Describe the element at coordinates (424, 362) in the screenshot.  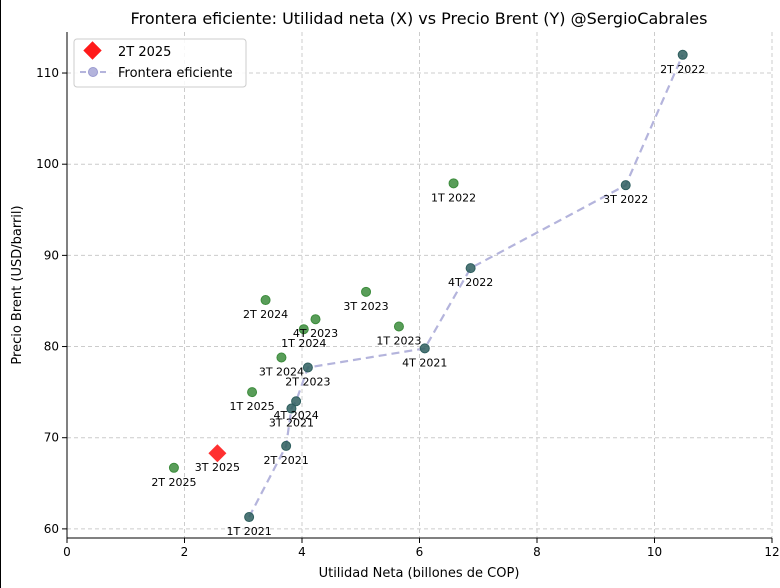
I see `point-label: 4T 2021` at that location.